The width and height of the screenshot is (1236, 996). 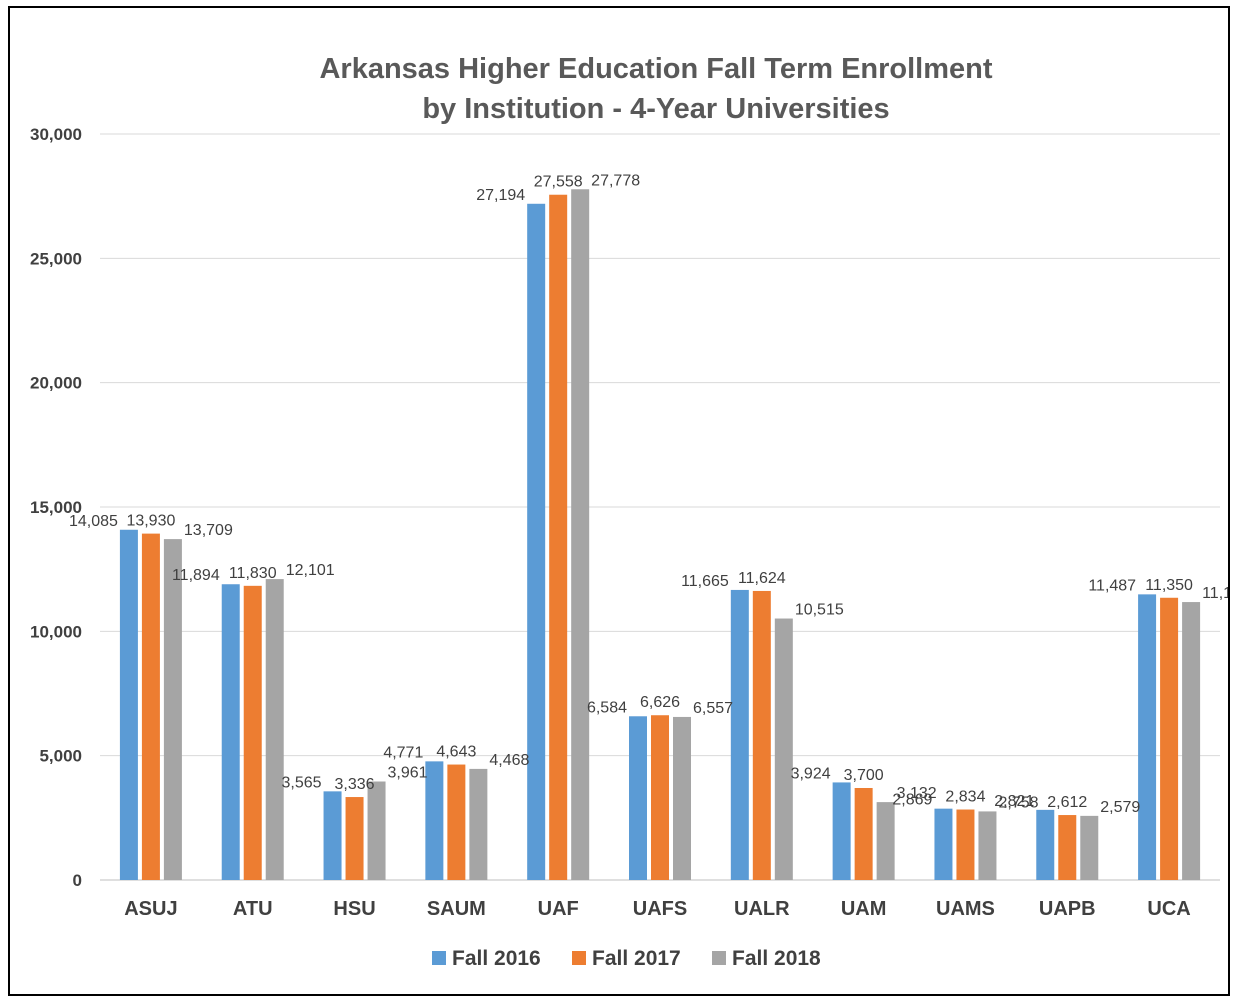 What do you see at coordinates (762, 909) in the screenshot?
I see `x-category-label: UALR` at bounding box center [762, 909].